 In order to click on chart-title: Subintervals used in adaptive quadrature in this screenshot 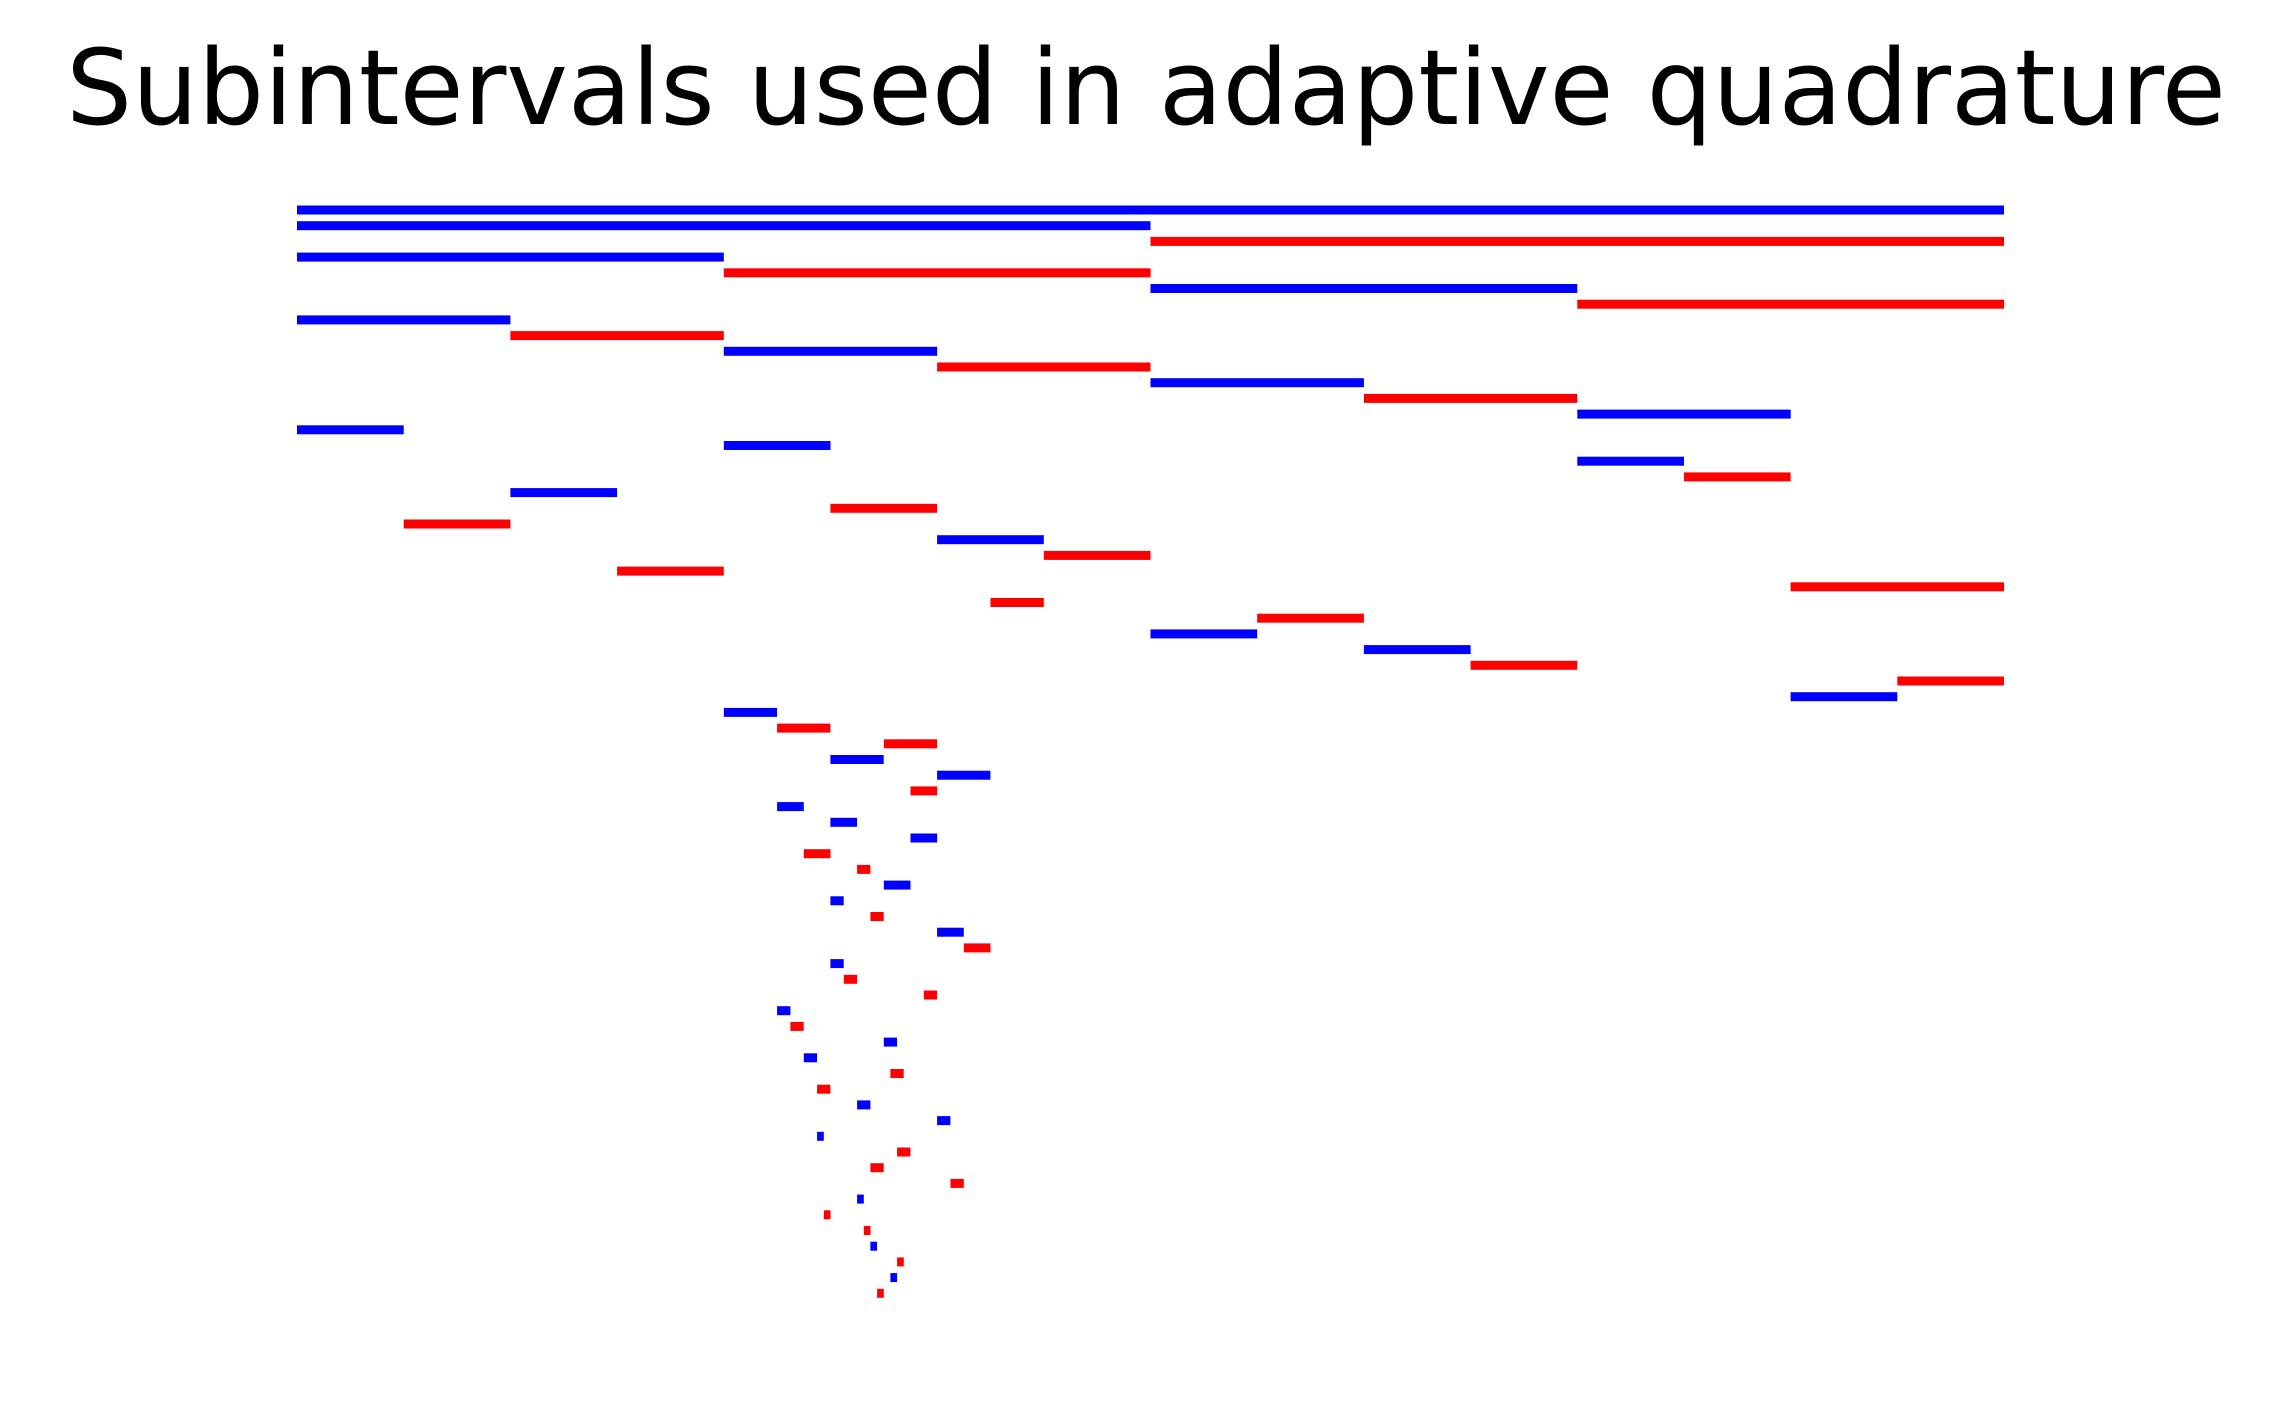, I will do `click(1146, 88)`.